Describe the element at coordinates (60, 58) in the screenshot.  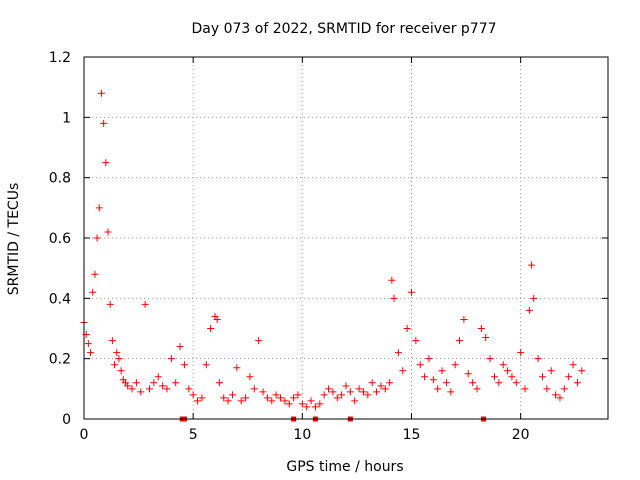
I see `y-tick-label: 1.2` at that location.